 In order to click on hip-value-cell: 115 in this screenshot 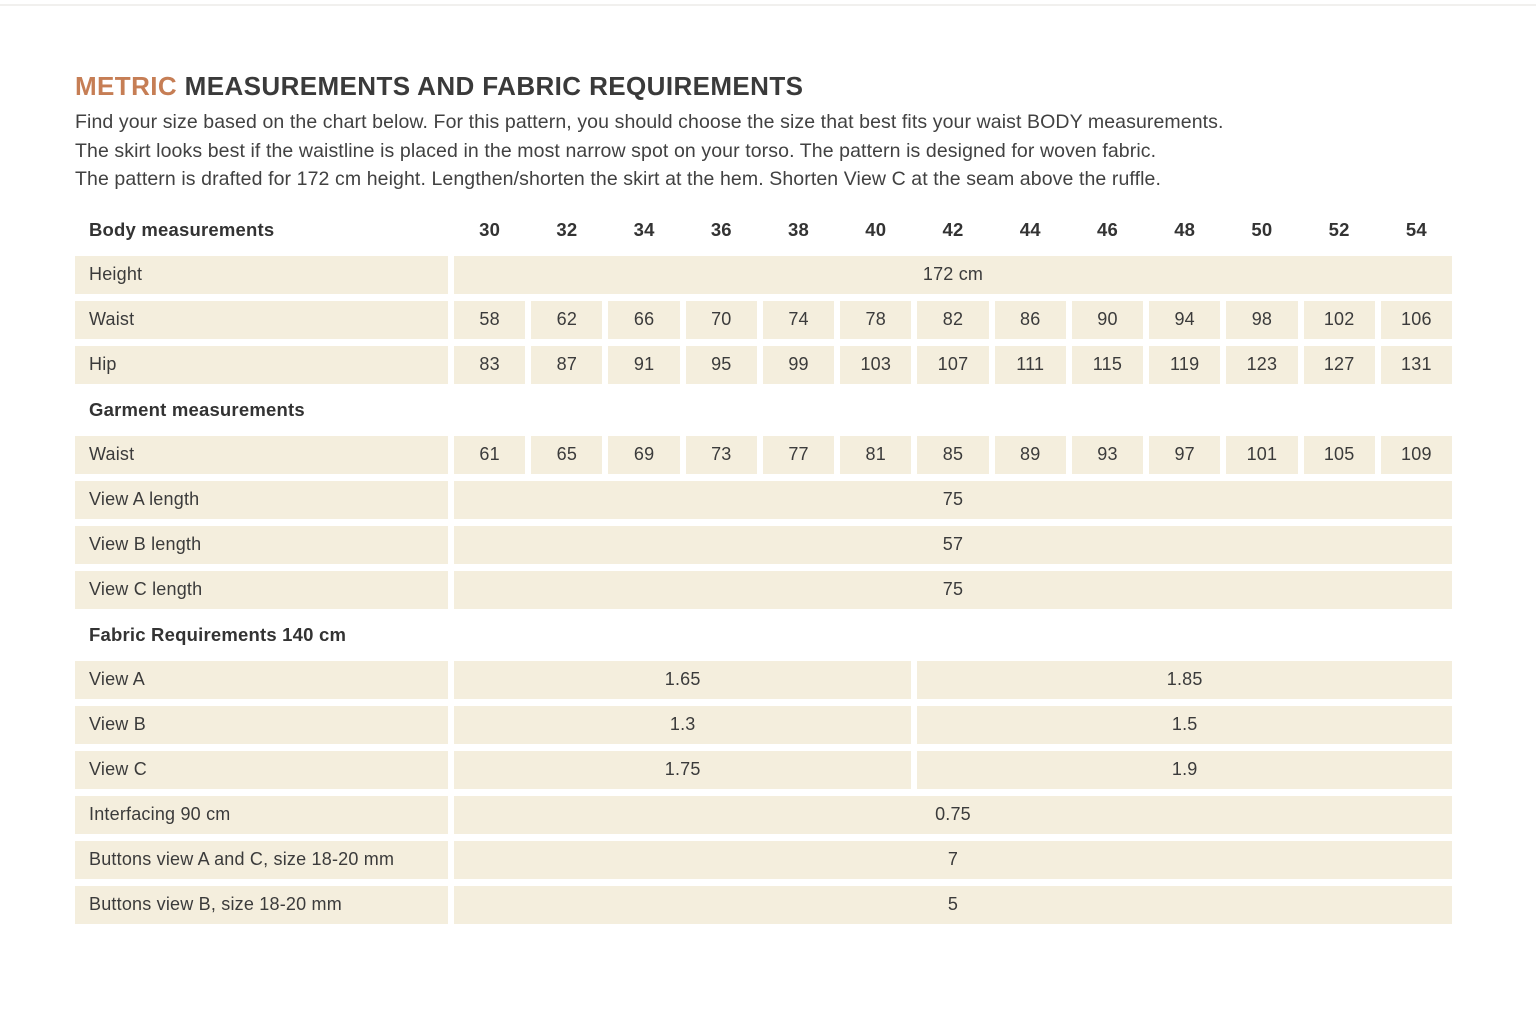, I will do `click(1107, 364)`.